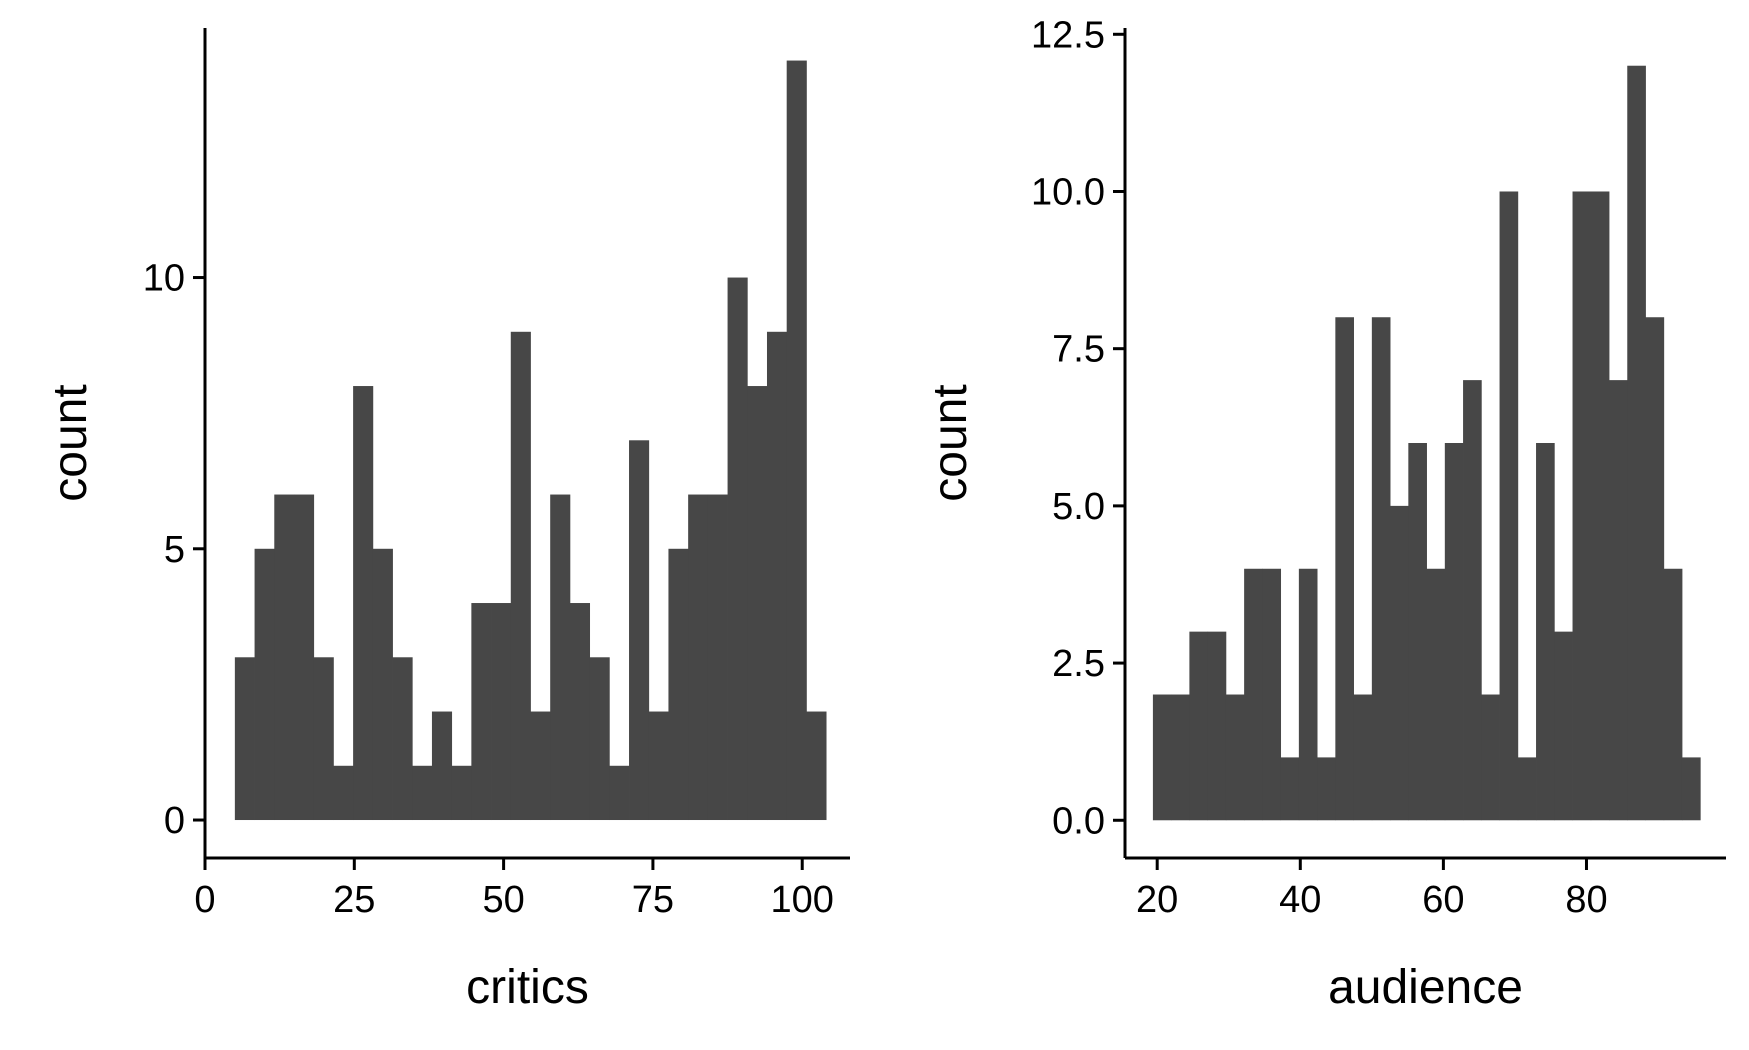 The width and height of the screenshot is (1749, 1050). I want to click on critics-y-tick-label: 5, so click(174, 550).